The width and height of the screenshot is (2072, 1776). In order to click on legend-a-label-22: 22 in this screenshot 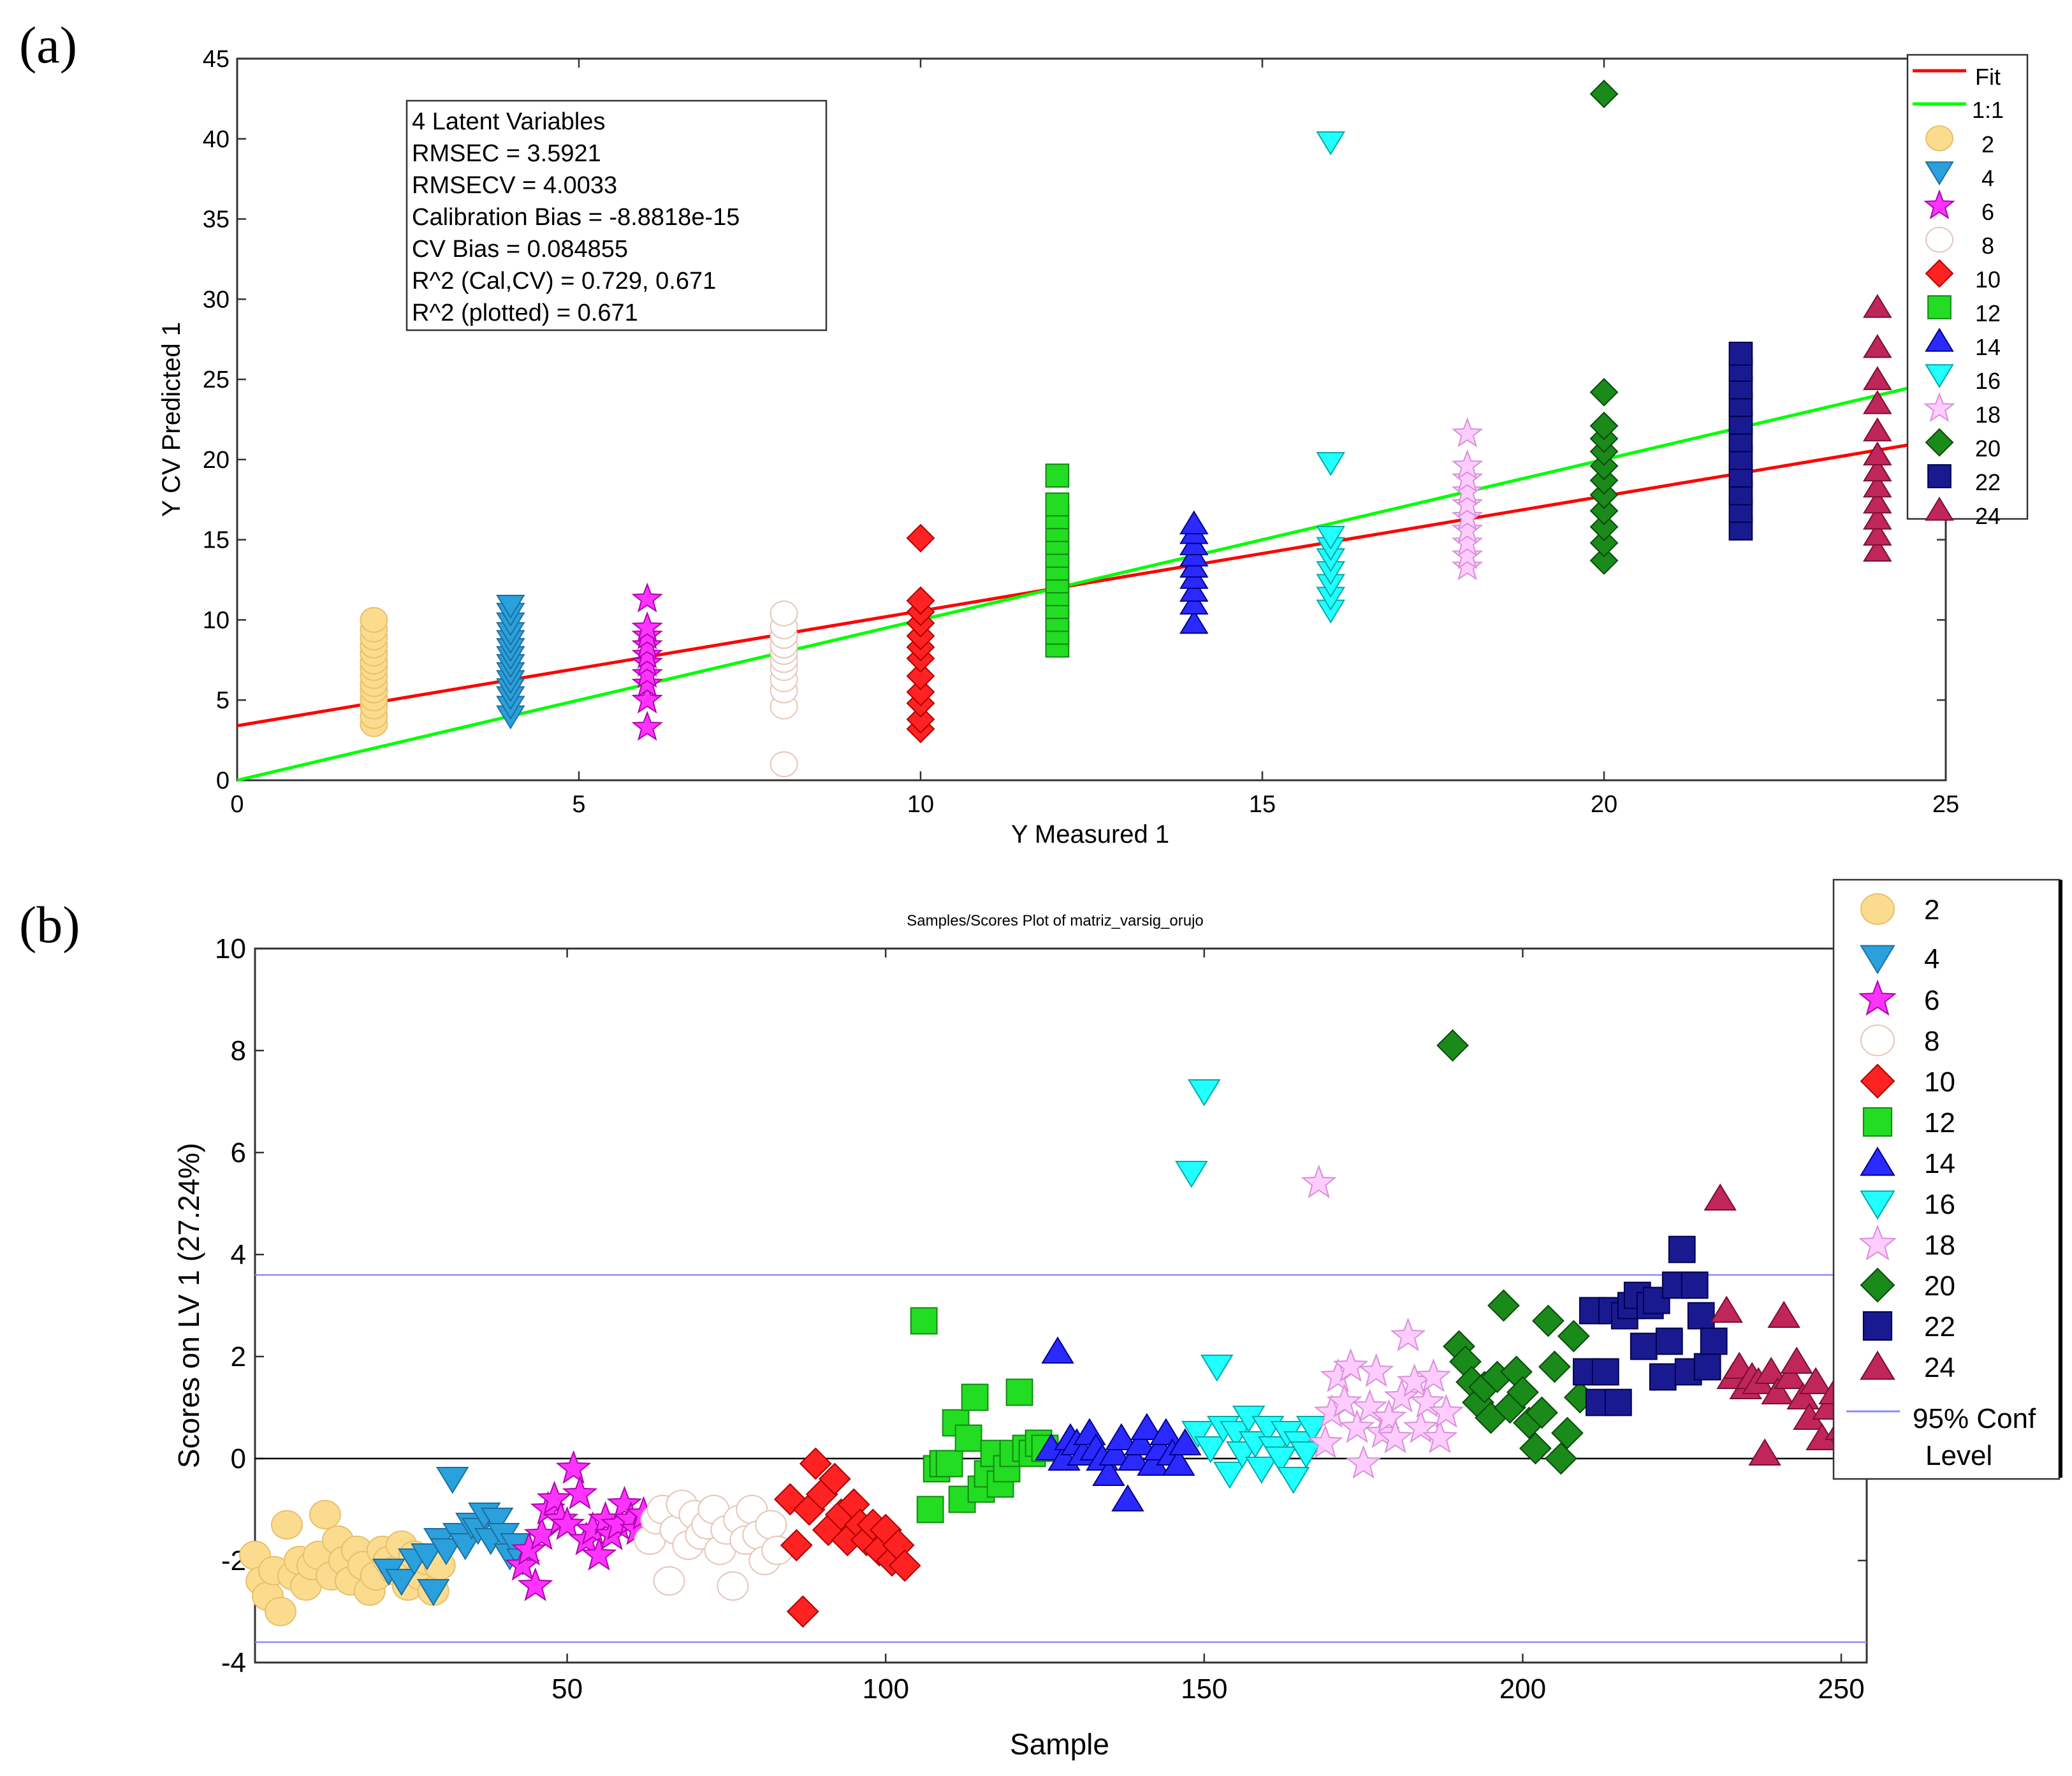, I will do `click(1988, 482)`.